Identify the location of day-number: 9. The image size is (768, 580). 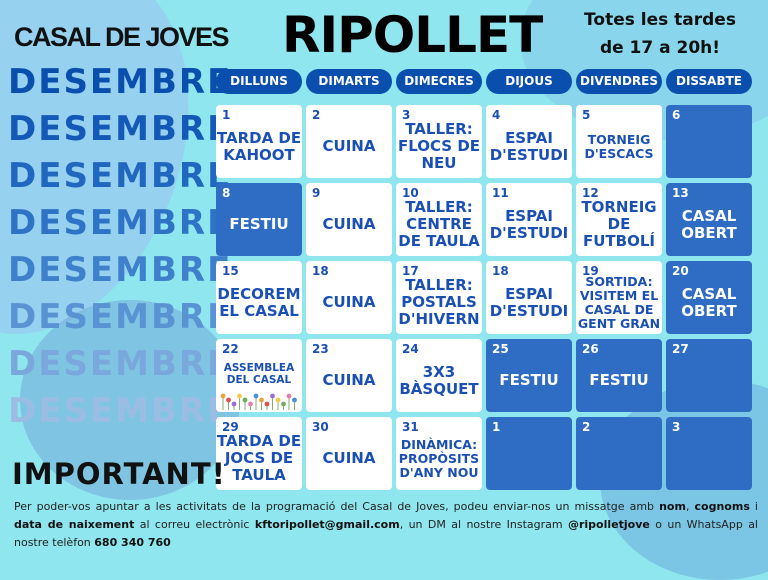
(316, 193).